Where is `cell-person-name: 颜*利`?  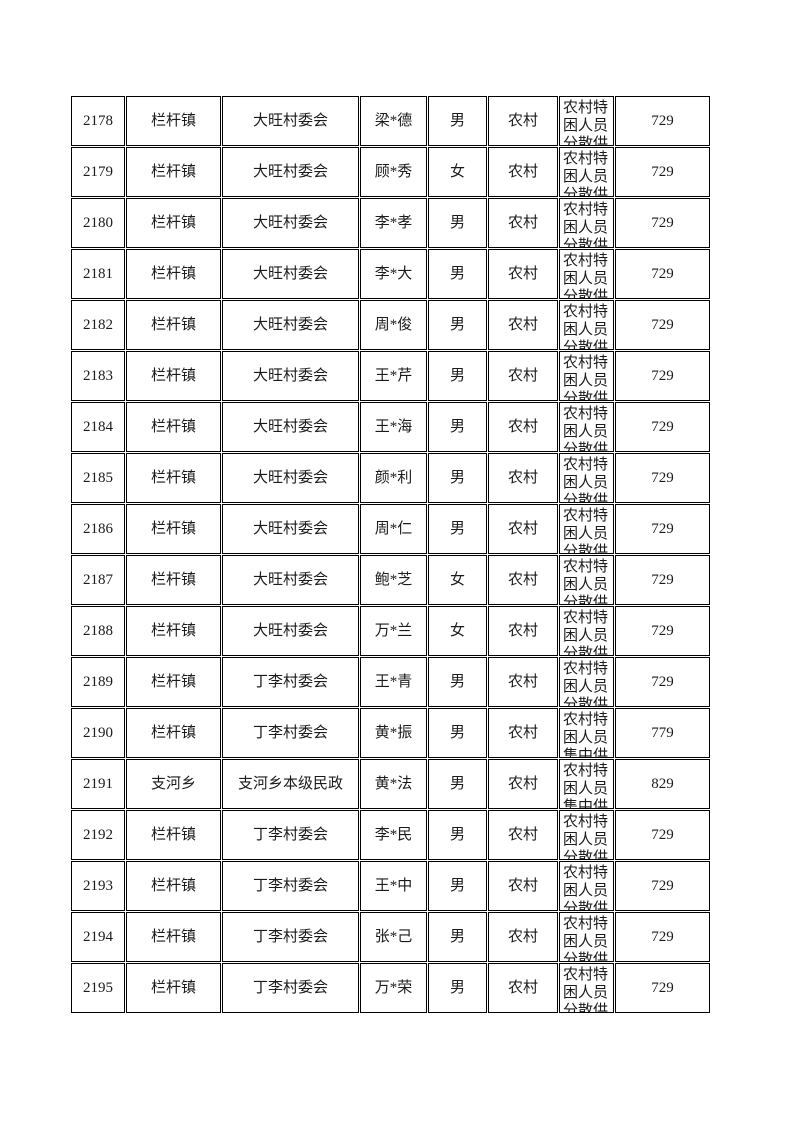 cell-person-name: 颜*利 is located at coordinates (393, 478).